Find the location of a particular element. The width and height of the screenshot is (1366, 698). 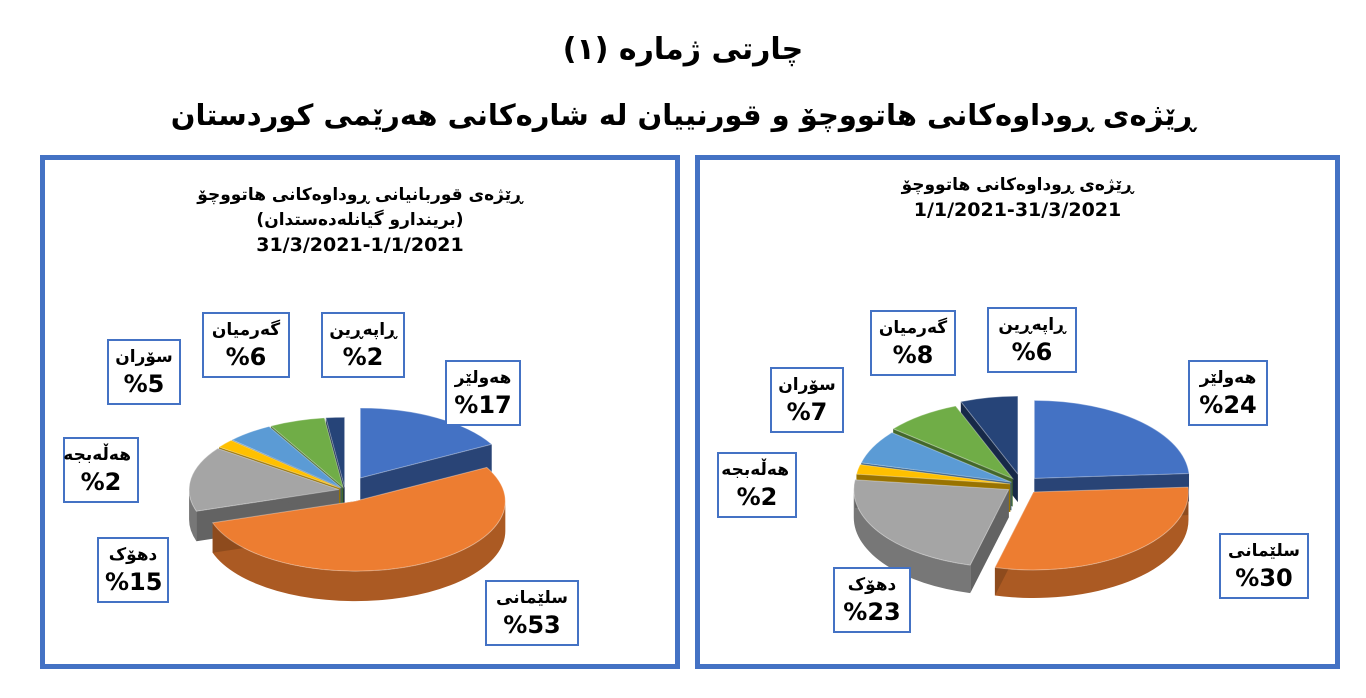

chart-title-line: (بریندارو گیانلەدەستدان) is located at coordinates (360, 220).